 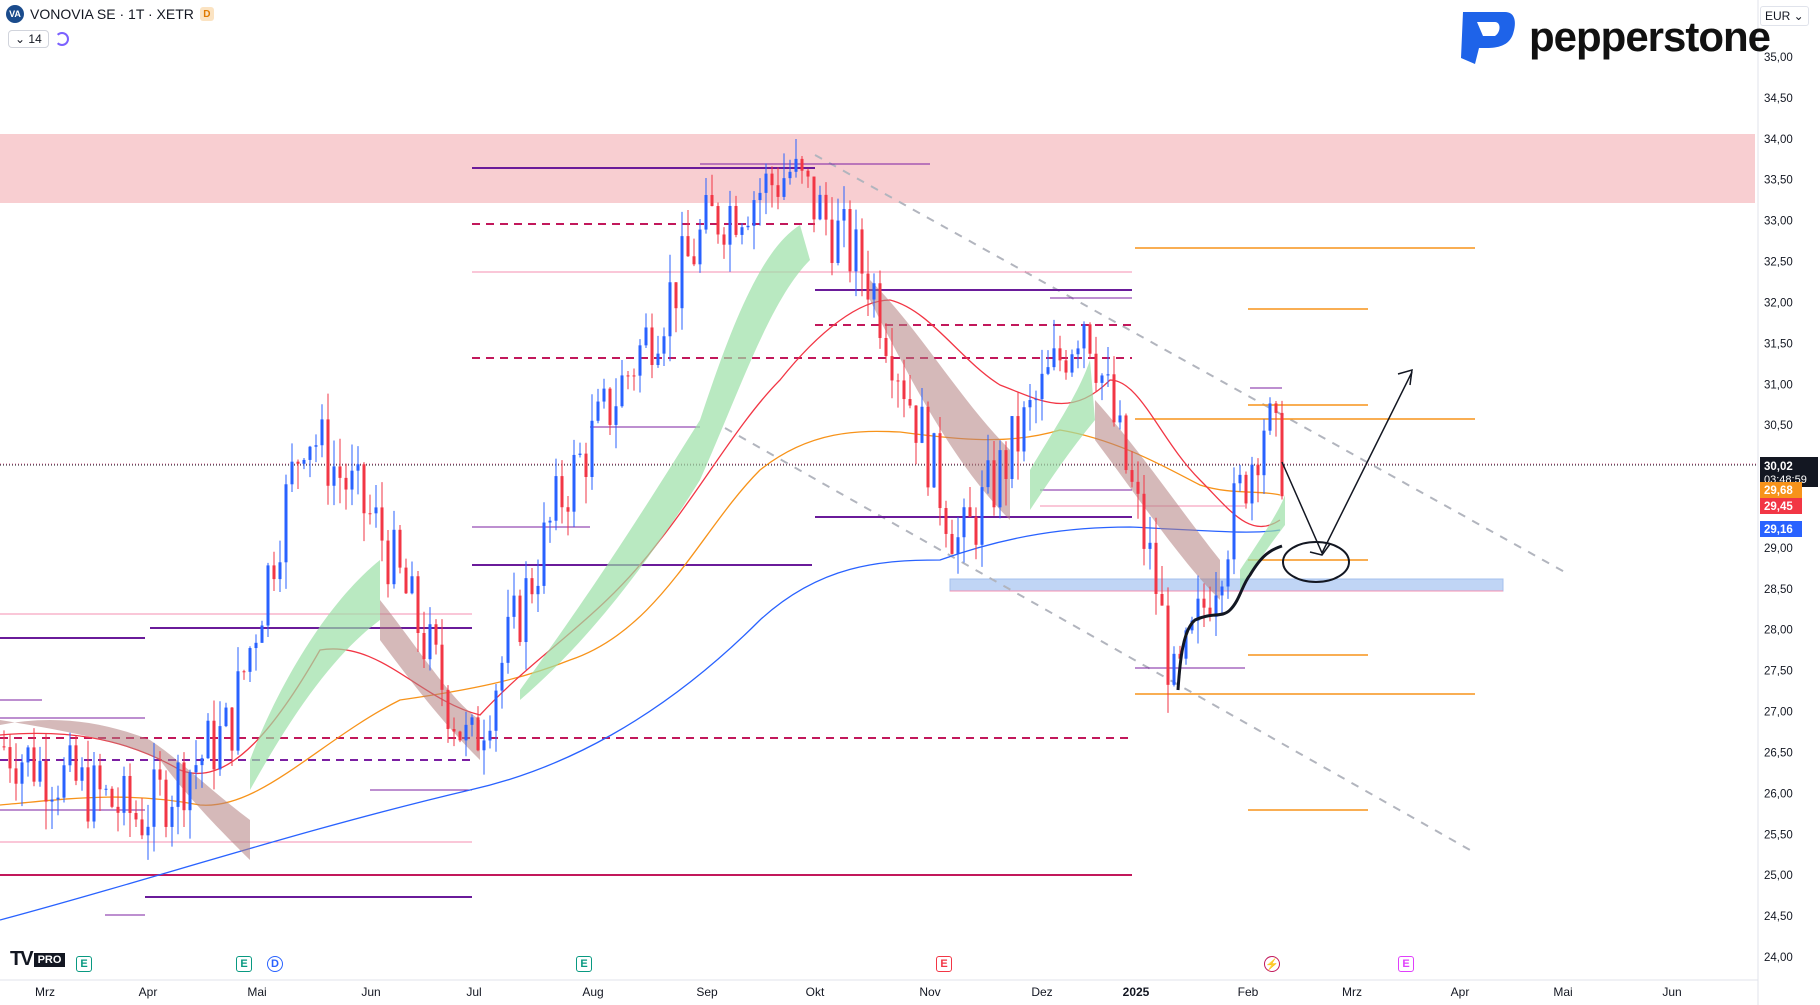 I want to click on x-tick-label: Mrz, so click(x=45, y=992).